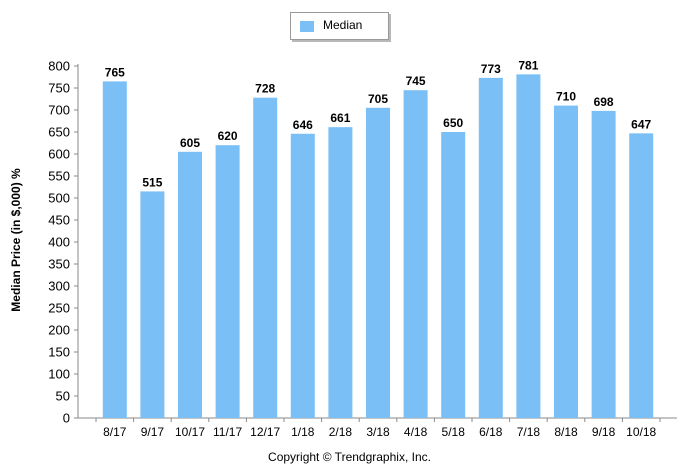 The height and width of the screenshot is (469, 699). I want to click on x-tick-label: 9/17, so click(153, 432).